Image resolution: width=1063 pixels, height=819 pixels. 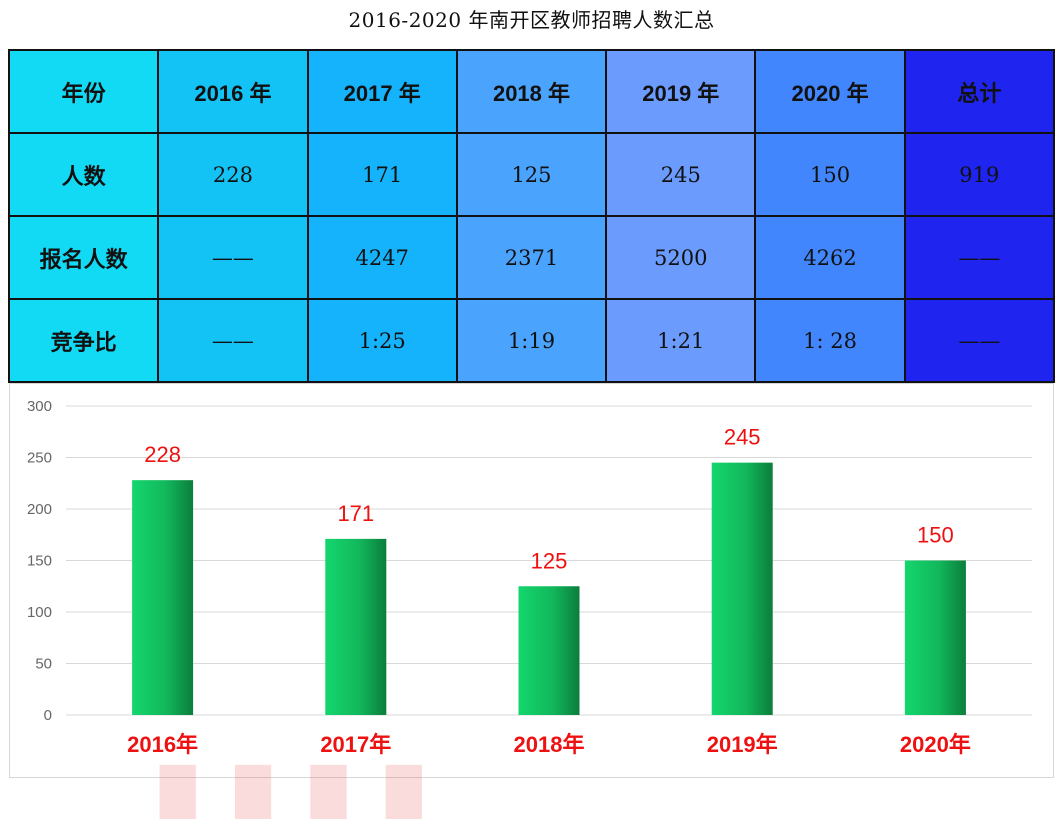 What do you see at coordinates (681, 257) in the screenshot?
I see `table-cell: 5200` at bounding box center [681, 257].